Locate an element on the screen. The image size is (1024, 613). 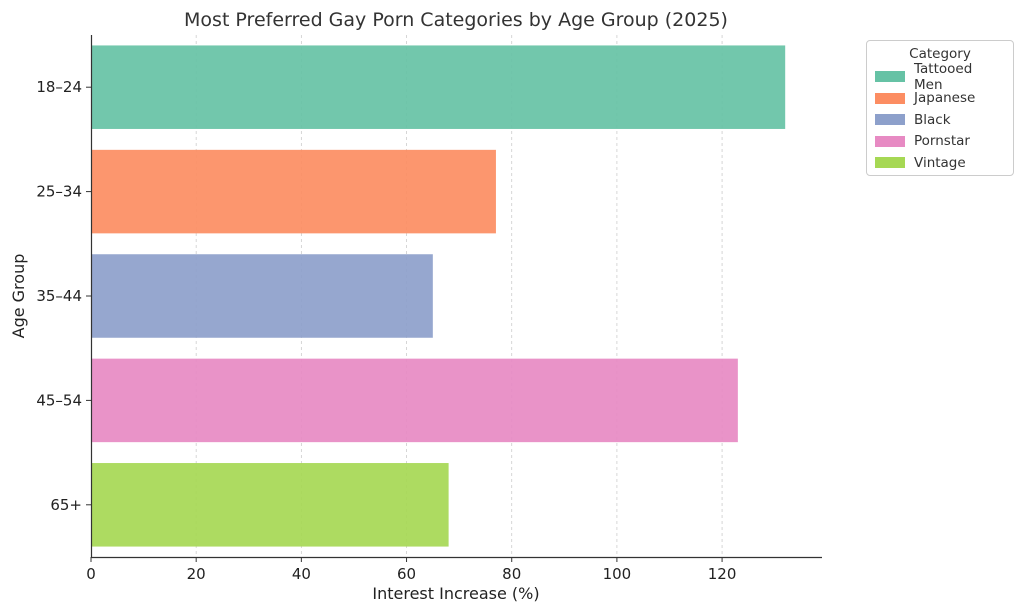
legend-entry: Black is located at coordinates (940, 120).